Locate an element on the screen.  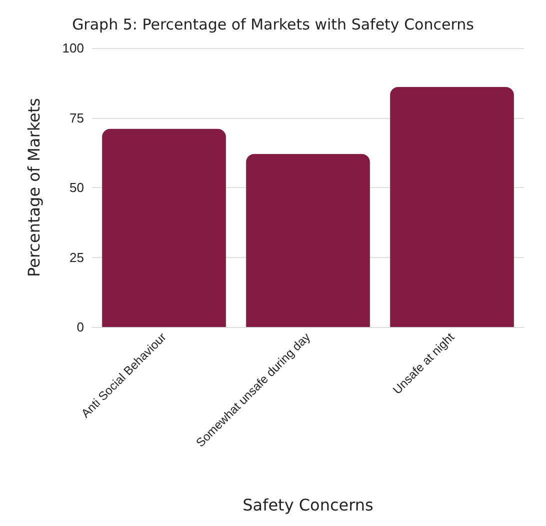
y-axis-title: Percentage of Markets is located at coordinates (34, 187).